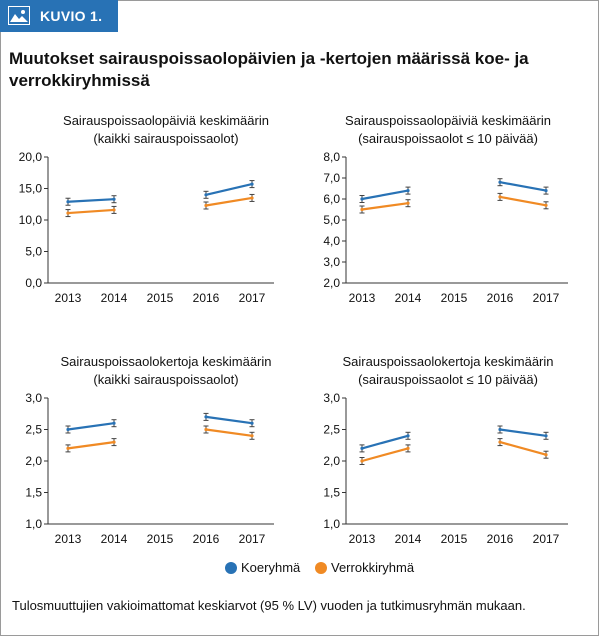 The height and width of the screenshot is (636, 599). Describe the element at coordinates (71, 16) in the screenshot. I see `figure-tab-label: KUVIO 1.` at that location.